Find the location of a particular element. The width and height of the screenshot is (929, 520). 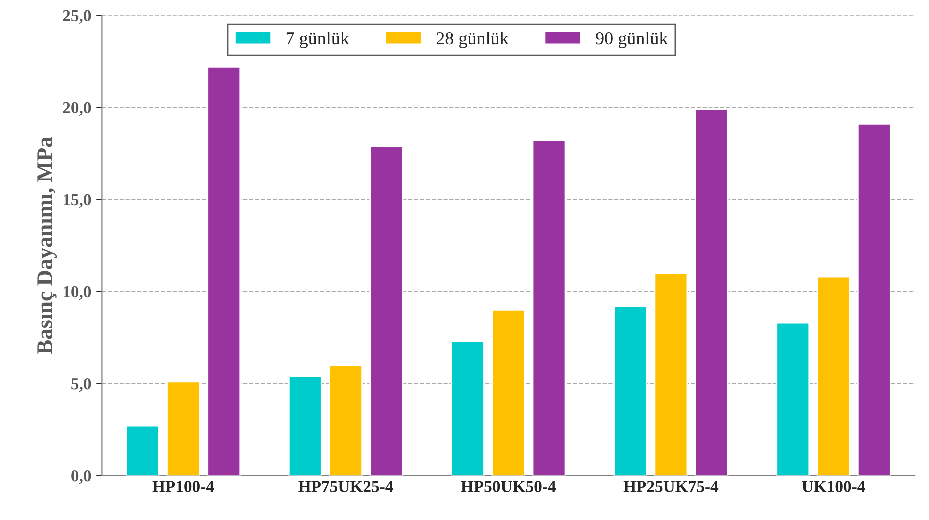

y-tick-label: 20,0 is located at coordinates (77, 109).